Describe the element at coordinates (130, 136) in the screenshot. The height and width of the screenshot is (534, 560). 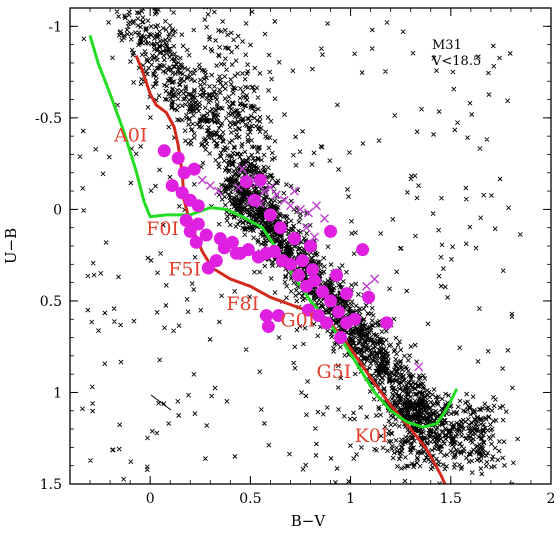
I see `spectral-label-a0i: A0I` at that location.